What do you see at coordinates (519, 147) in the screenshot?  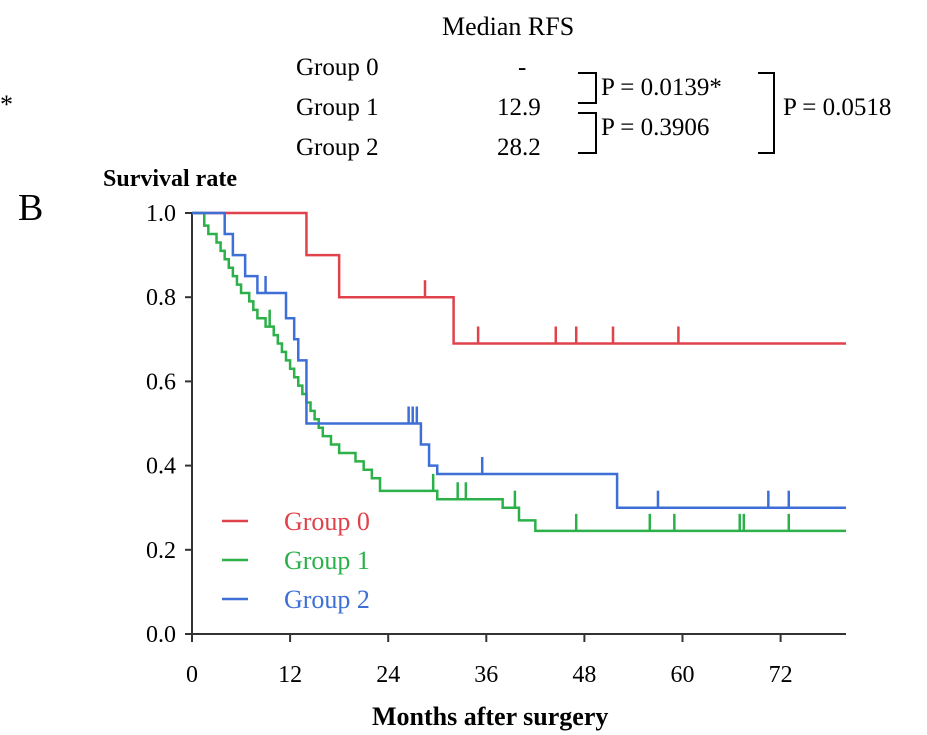 I see `table-row-group-2-value: 28.2` at bounding box center [519, 147].